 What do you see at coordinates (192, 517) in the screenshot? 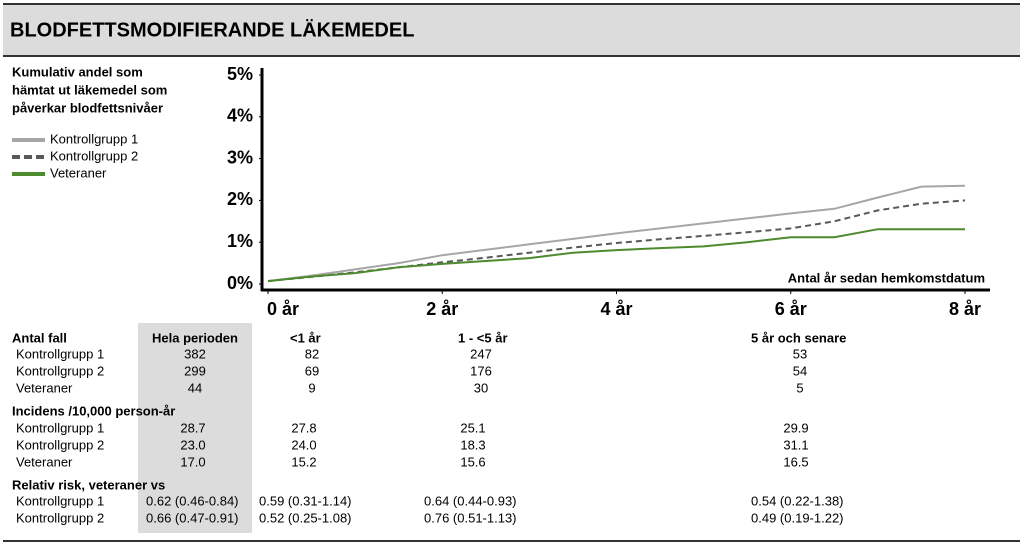
I see `table-cell: 0.66 (0.47-0.91)` at bounding box center [192, 517].